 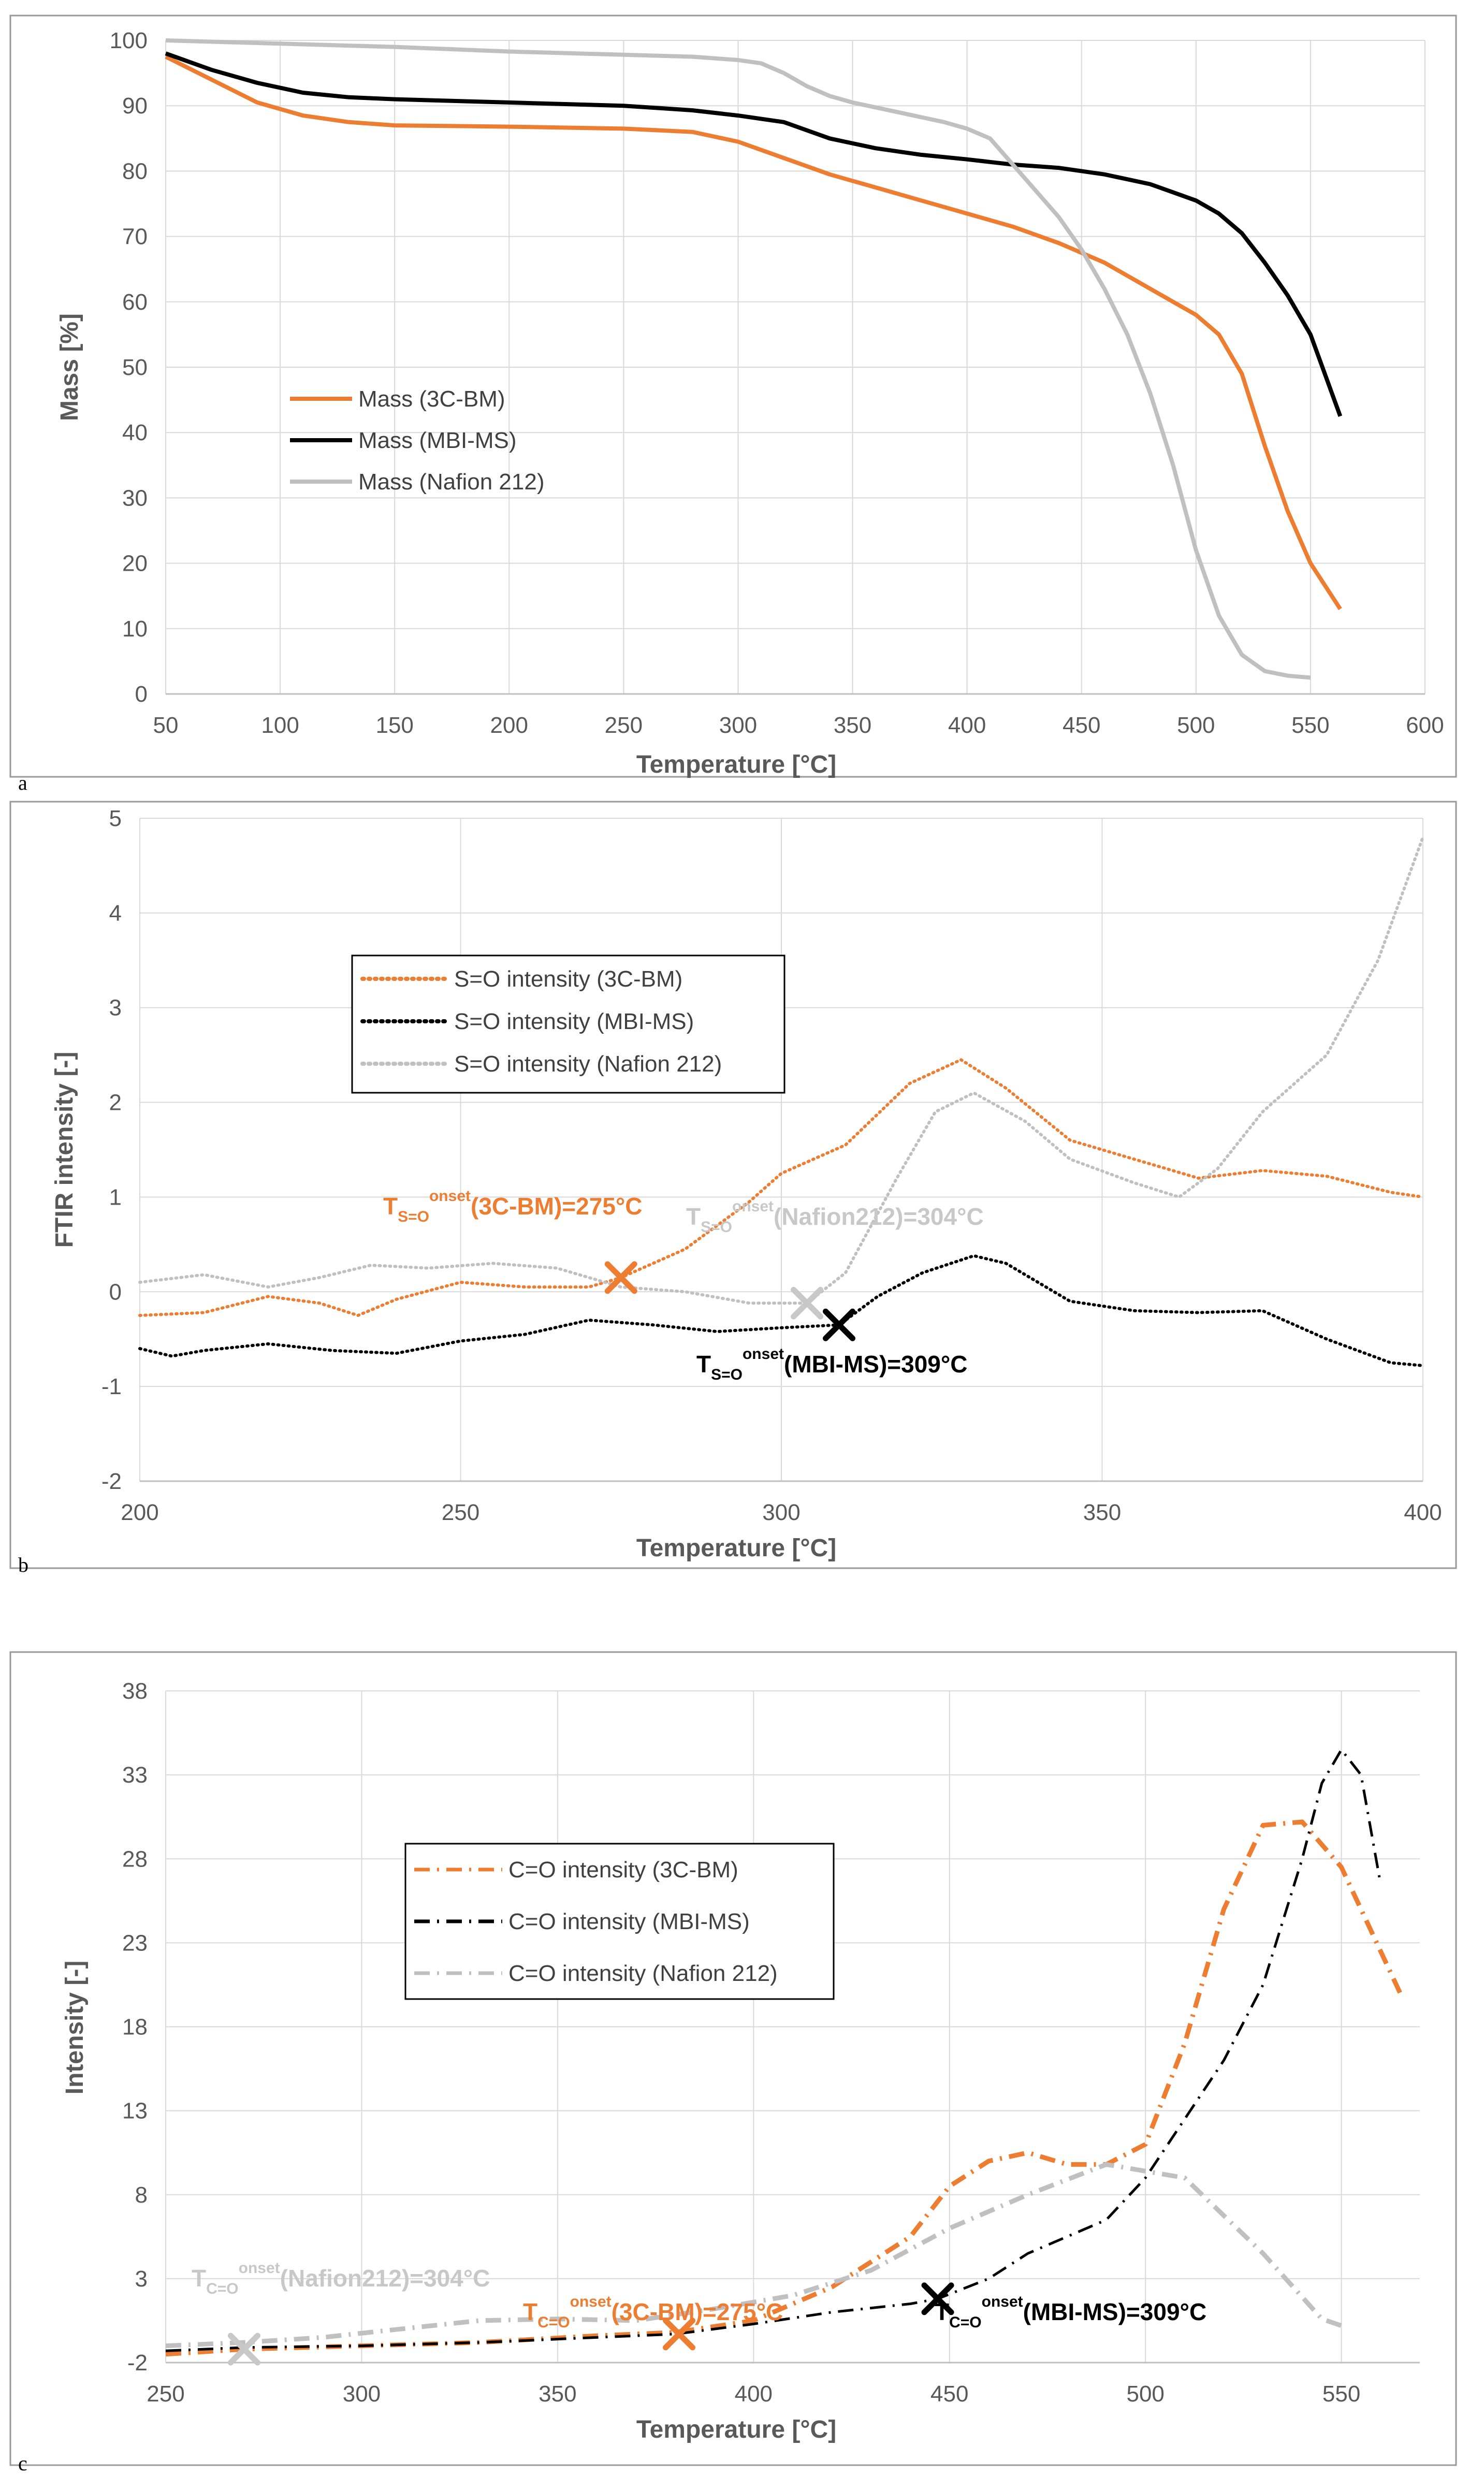 I want to click on onset-label: TC=Oonset(3C-BM)=275°C, so click(x=653, y=2312).